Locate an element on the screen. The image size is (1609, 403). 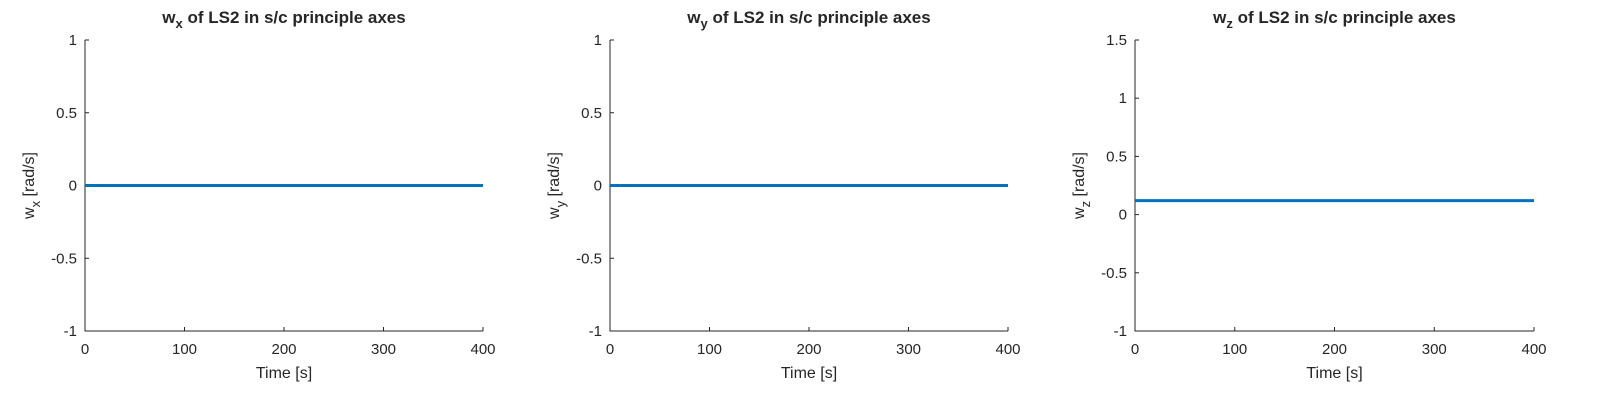
ylabel-subscript: y is located at coordinates (560, 203).